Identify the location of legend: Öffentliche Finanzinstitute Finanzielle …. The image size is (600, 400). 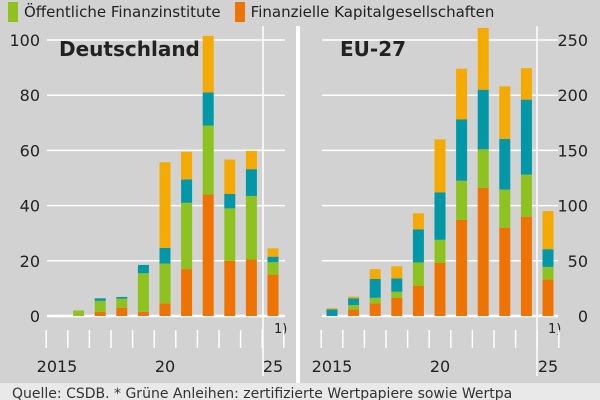
(258, 12).